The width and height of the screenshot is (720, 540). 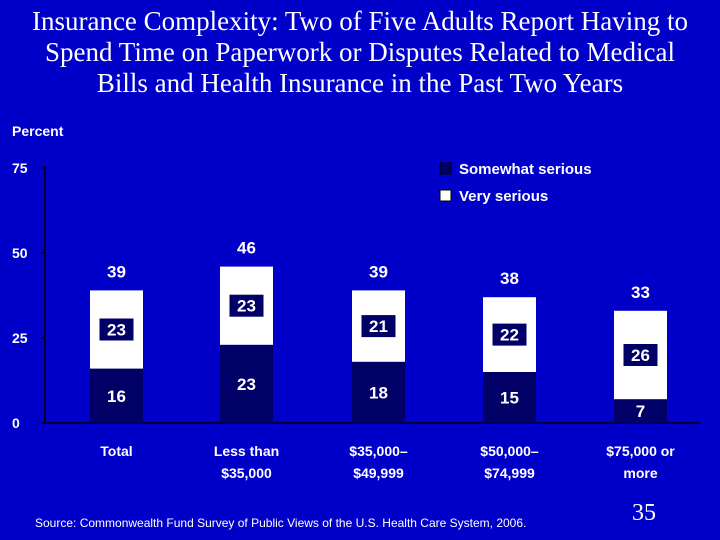 I want to click on data-label-total-2: 39, so click(x=378, y=271).